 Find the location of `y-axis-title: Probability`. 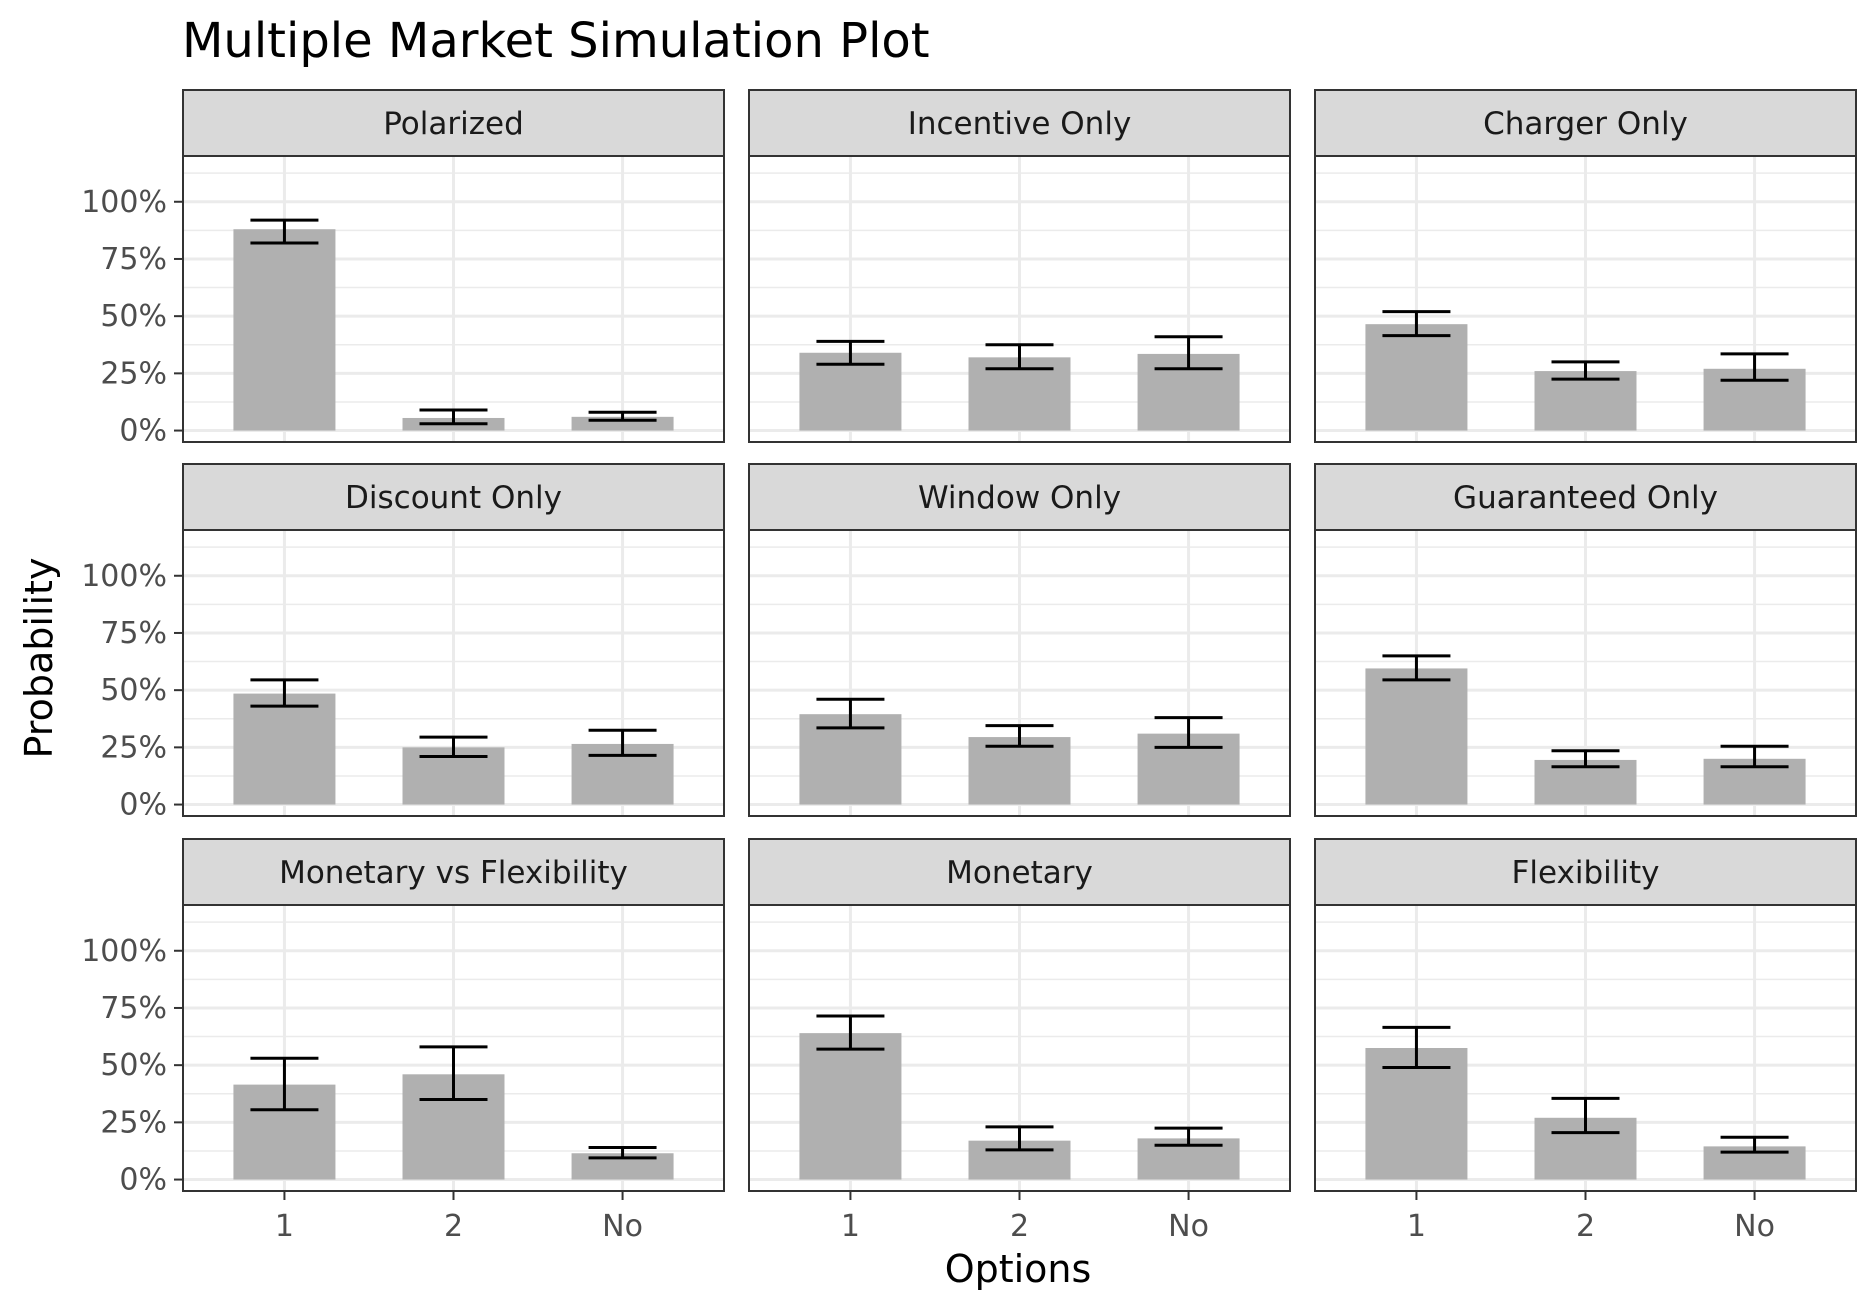

y-axis-title: Probability is located at coordinates (39, 658).